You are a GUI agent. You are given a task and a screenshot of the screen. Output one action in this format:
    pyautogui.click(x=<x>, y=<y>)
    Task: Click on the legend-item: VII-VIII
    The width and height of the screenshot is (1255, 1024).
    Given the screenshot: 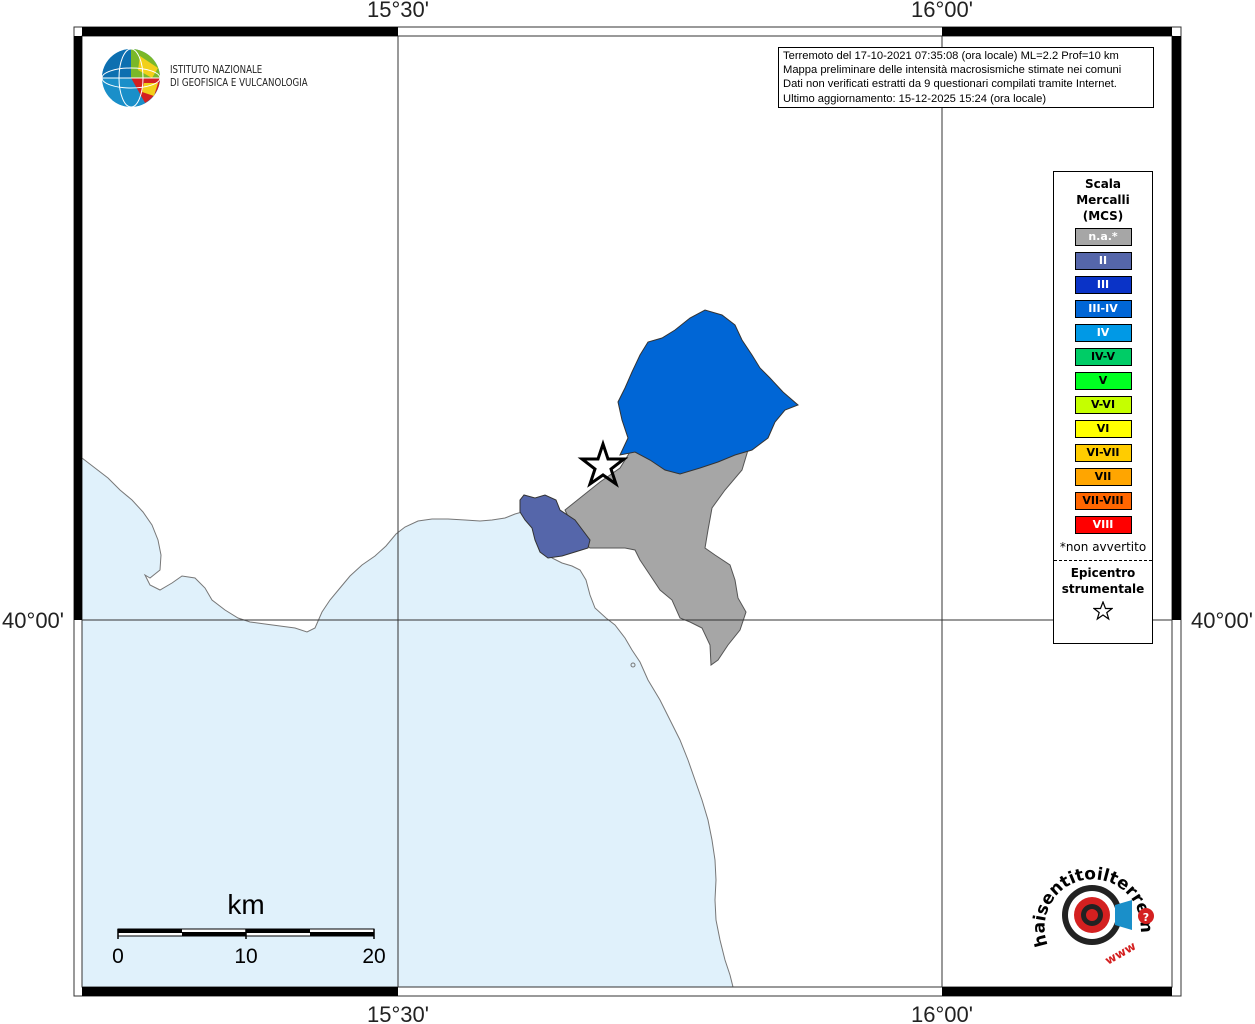 What is the action you would take?
    pyautogui.click(x=1103, y=501)
    